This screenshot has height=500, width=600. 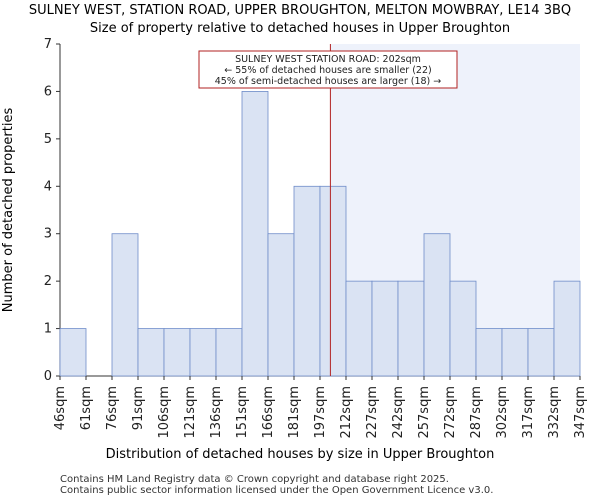 What do you see at coordinates (48, 186) in the screenshot?
I see `y-tick-label: 4` at bounding box center [48, 186].